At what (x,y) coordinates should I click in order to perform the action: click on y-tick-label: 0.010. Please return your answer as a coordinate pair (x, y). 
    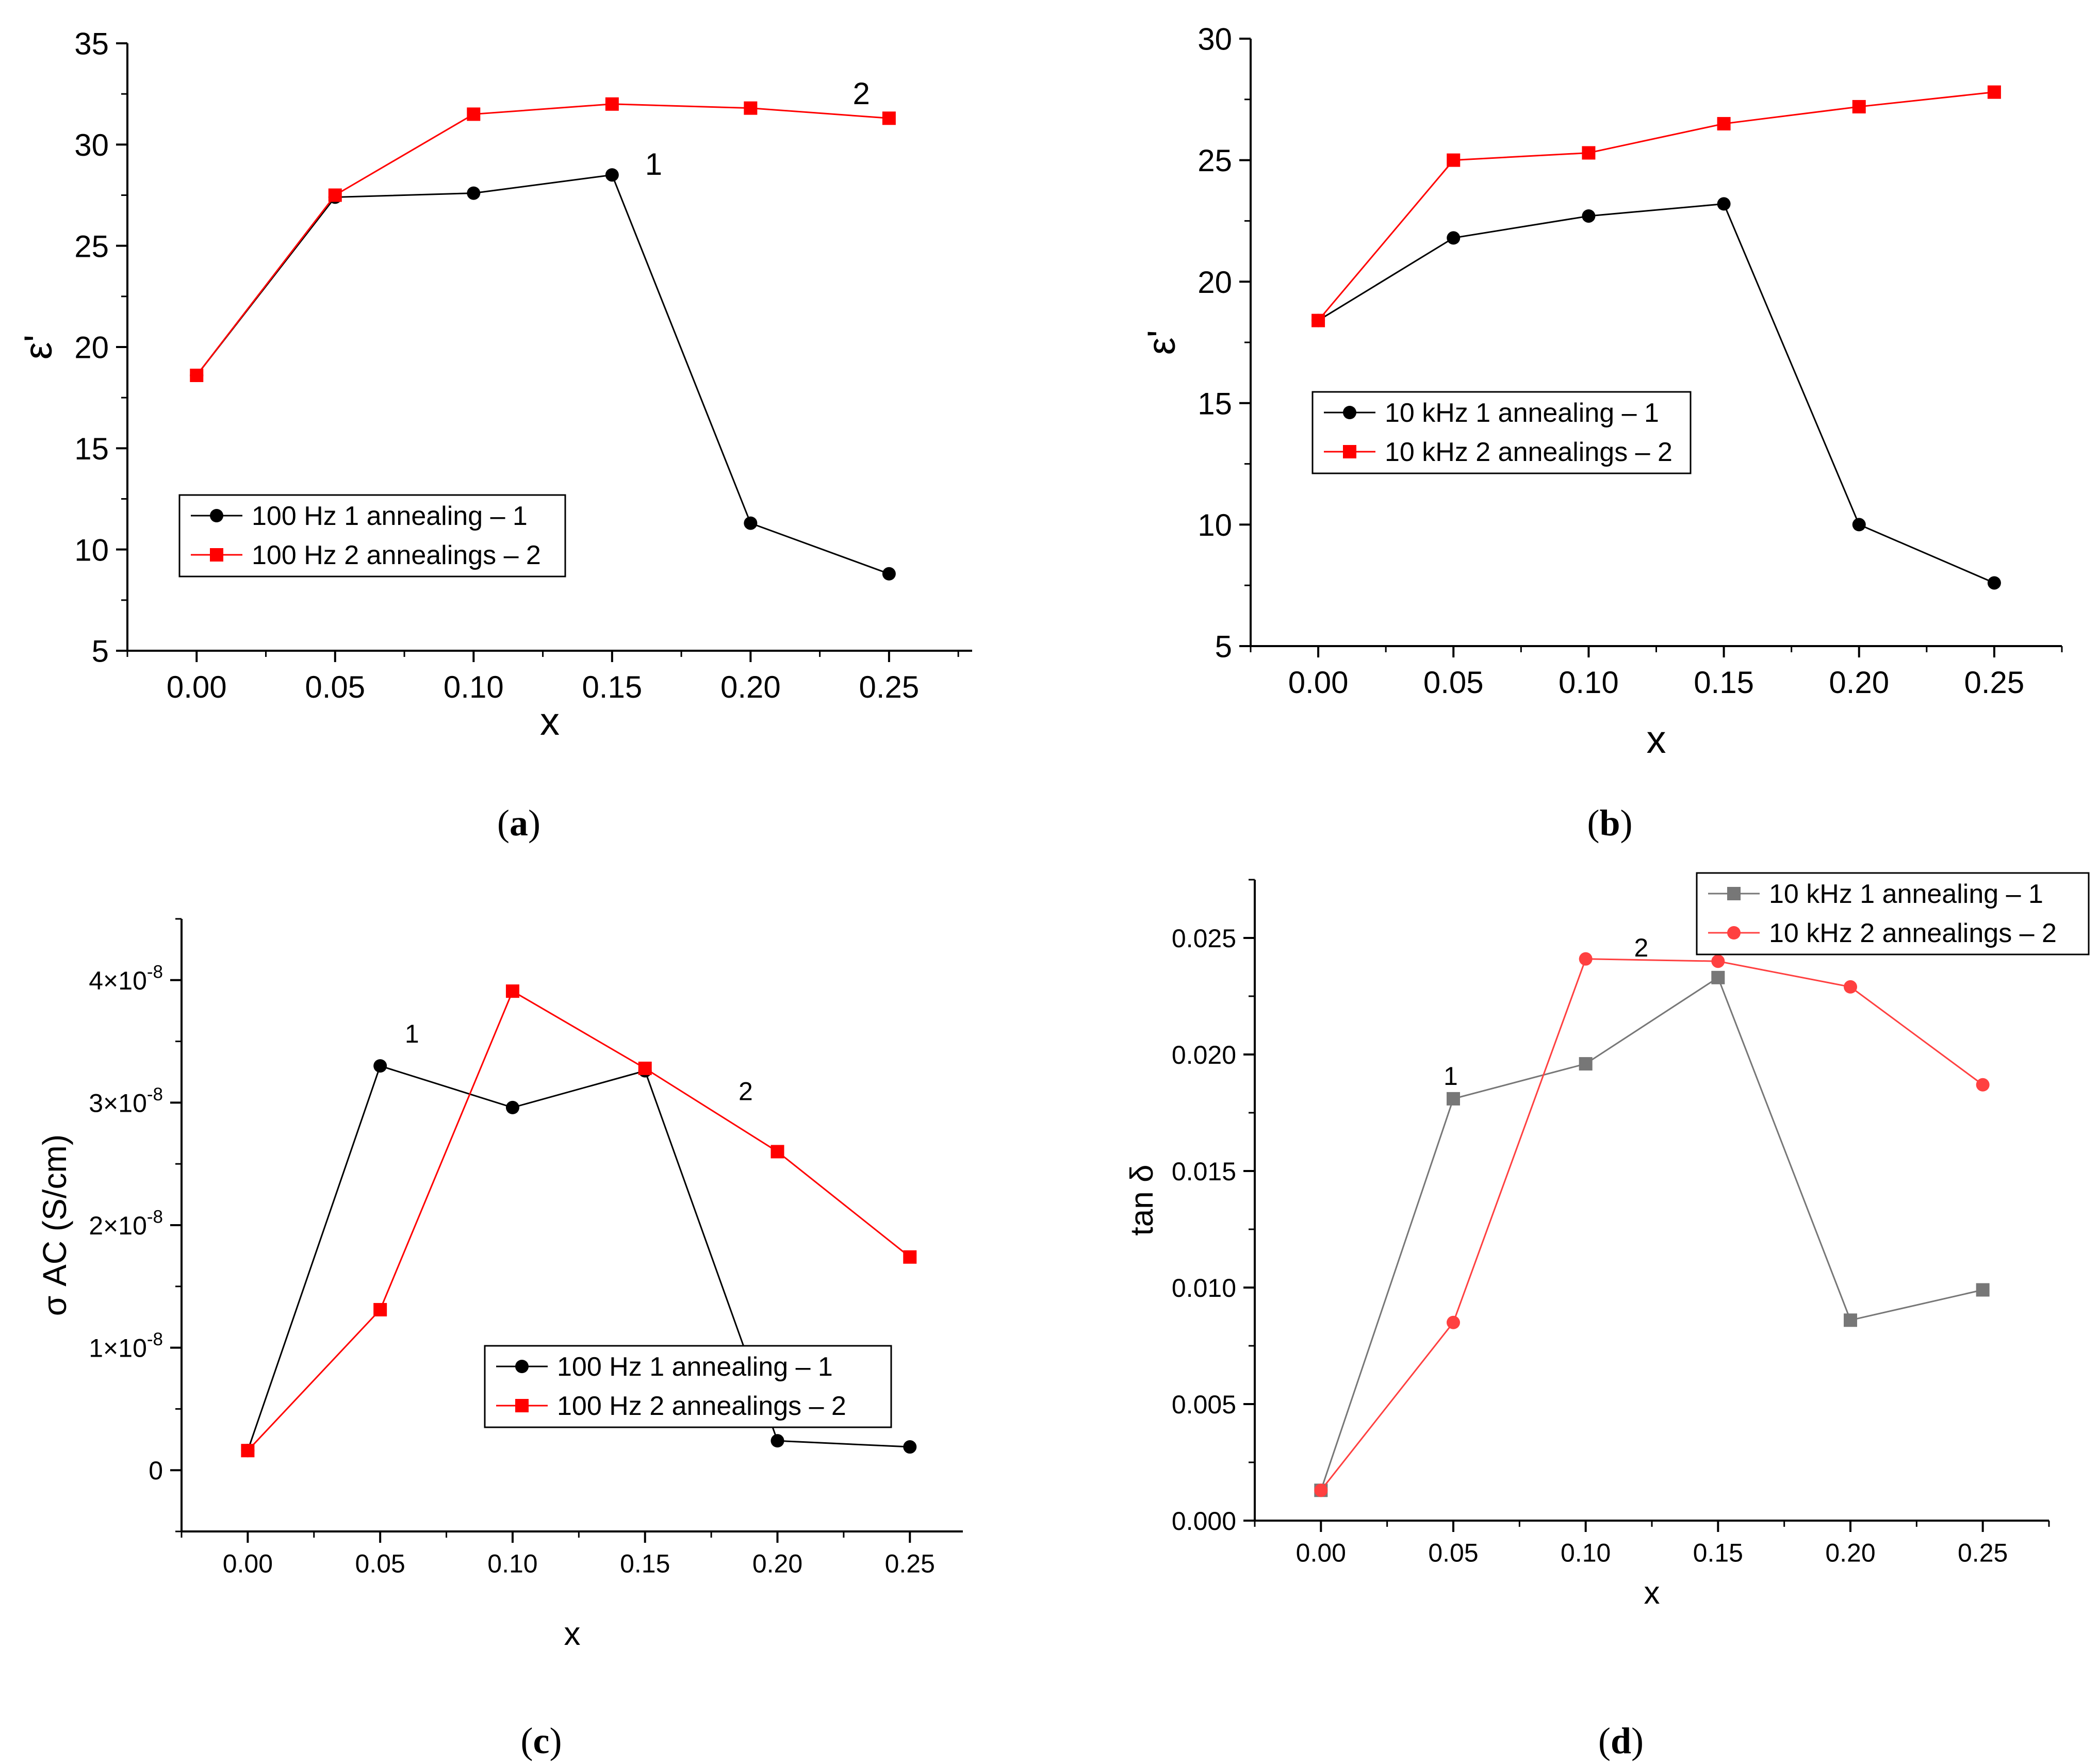
    Looking at the image, I should click on (1204, 1288).